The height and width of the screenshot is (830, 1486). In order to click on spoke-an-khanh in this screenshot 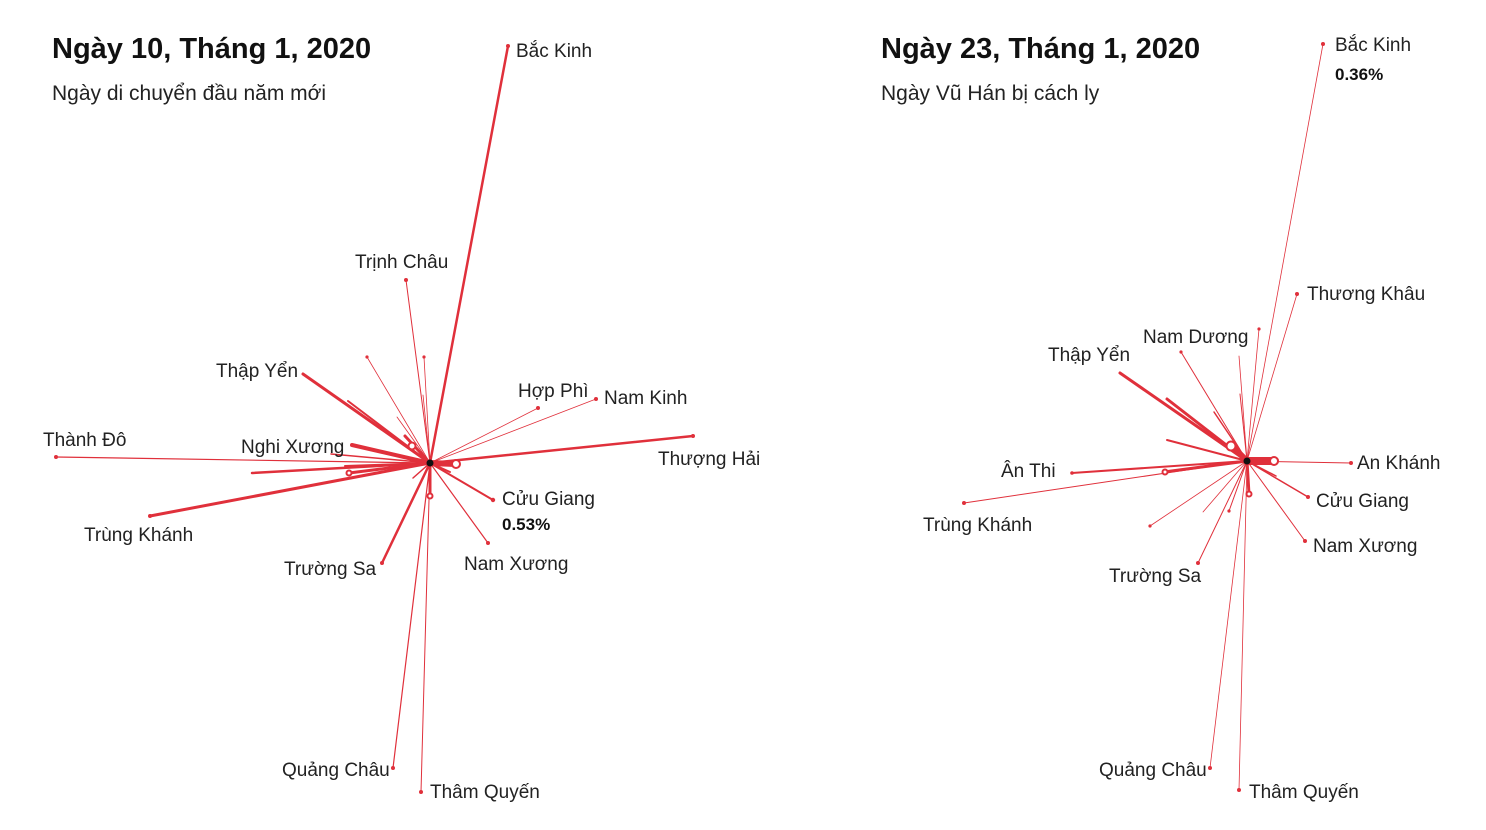, I will do `click(1299, 462)`.